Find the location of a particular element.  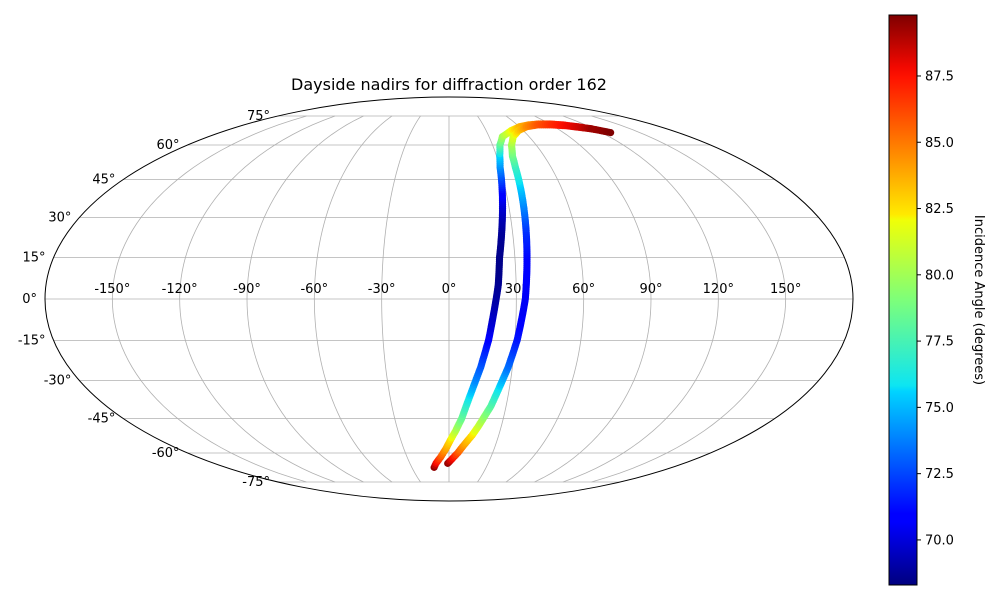

data-points is located at coordinates (522, 295).